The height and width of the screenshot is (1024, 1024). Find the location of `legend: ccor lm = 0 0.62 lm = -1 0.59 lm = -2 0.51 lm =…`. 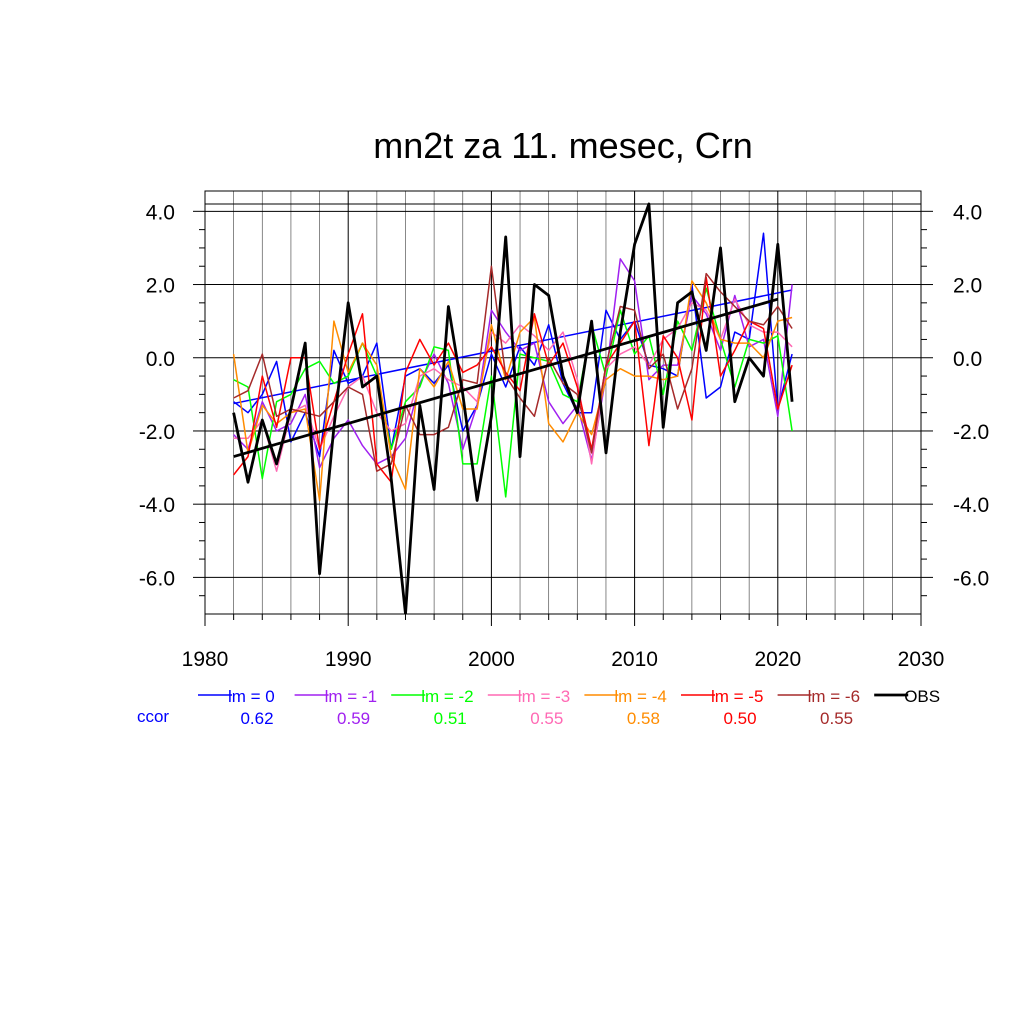

legend: ccor lm = 0 0.62 lm = -1 0.59 lm = -2 0.51 lm =… is located at coordinates (538, 707).